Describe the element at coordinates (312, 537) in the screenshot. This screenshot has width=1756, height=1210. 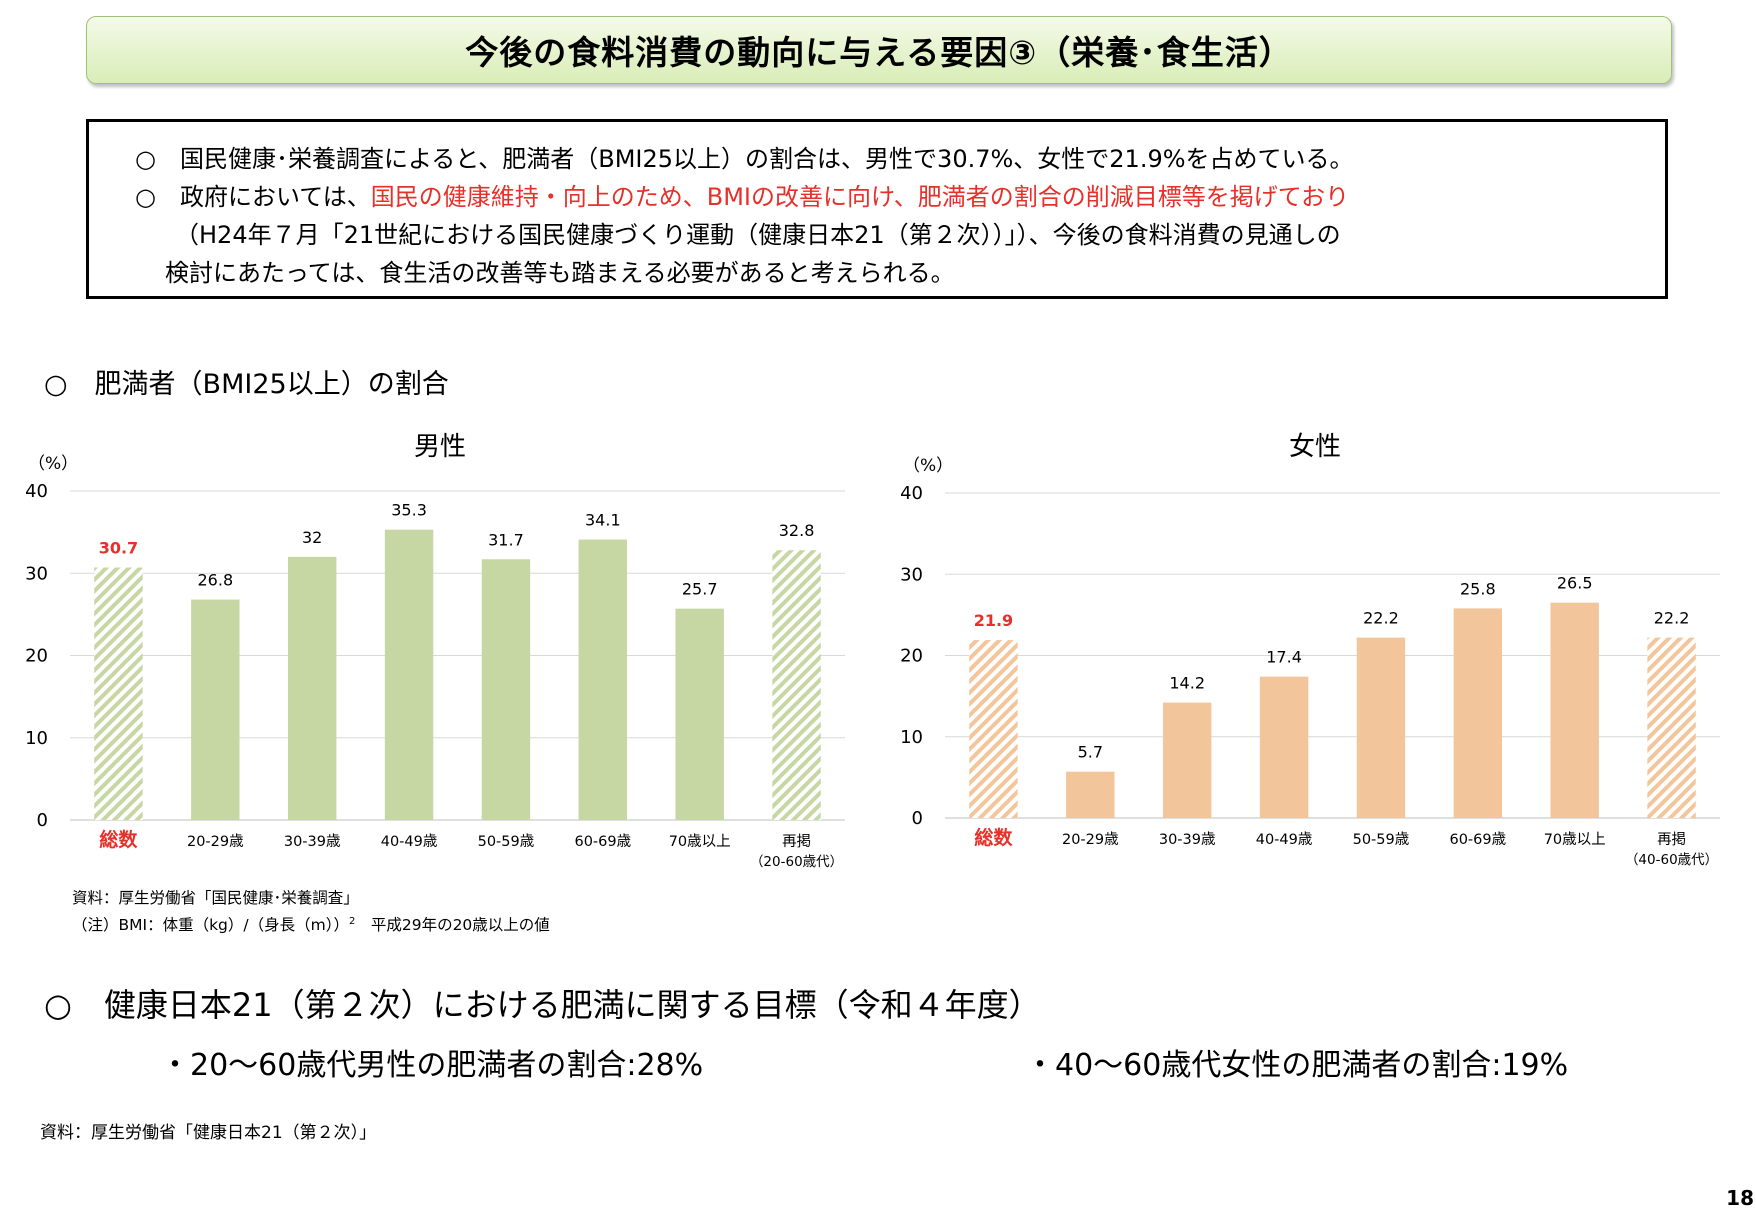
I see `data-label: 32` at that location.